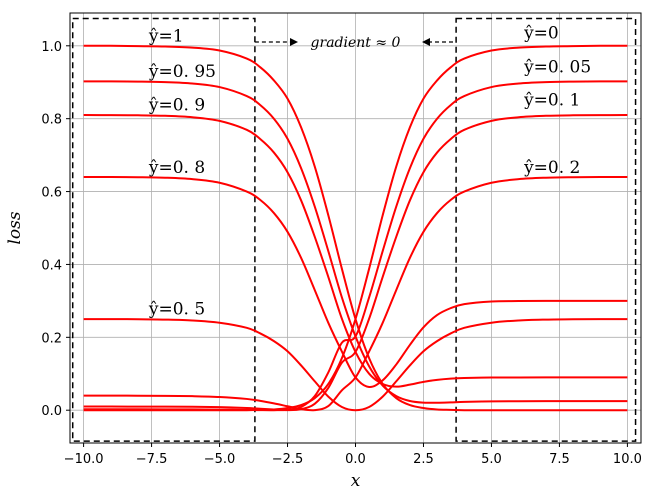 The height and width of the screenshot is (491, 663). Describe the element at coordinates (51, 265) in the screenshot. I see `y-tick-label: 0.4` at that location.